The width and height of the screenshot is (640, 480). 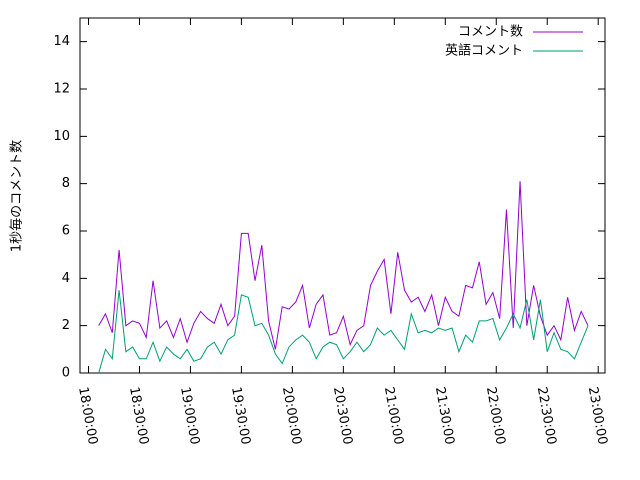 What do you see at coordinates (66, 373) in the screenshot?
I see `y-tick-label: 0` at bounding box center [66, 373].